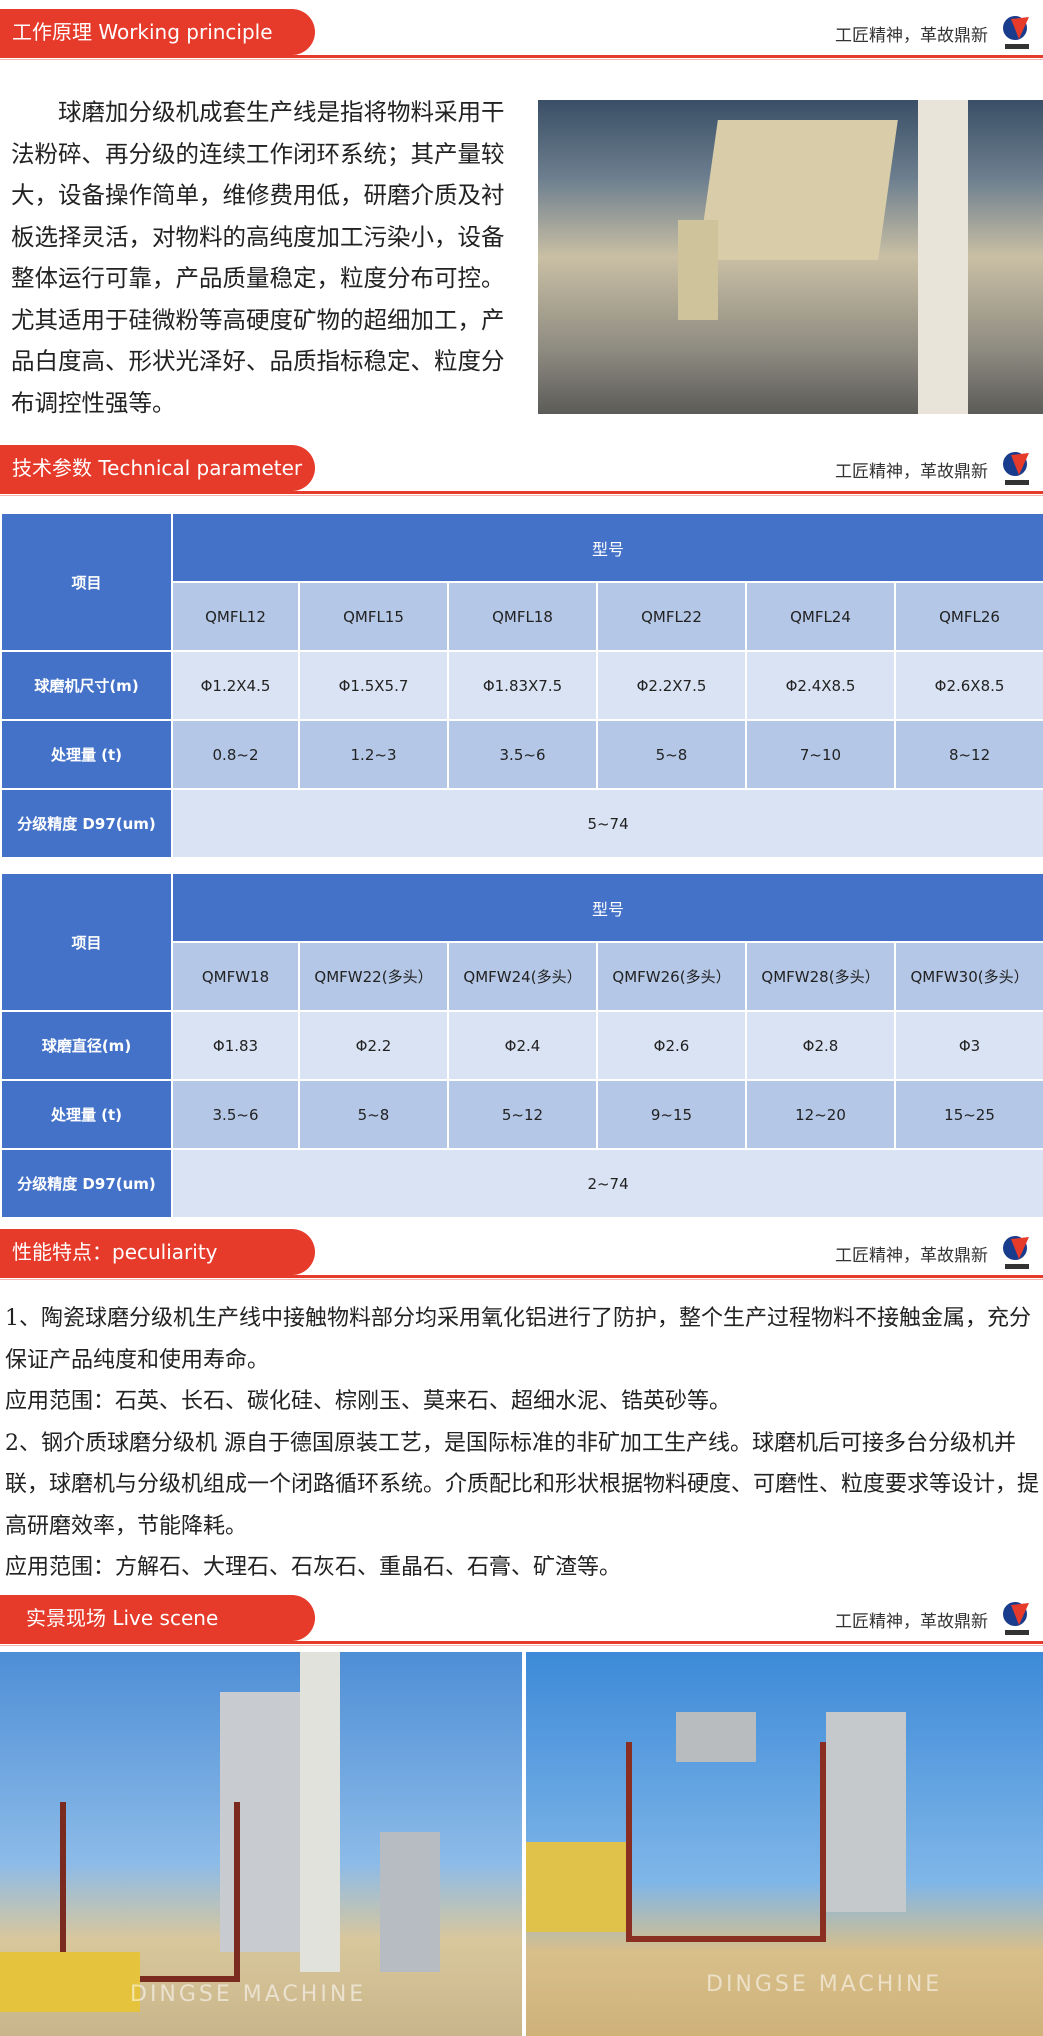 The height and width of the screenshot is (2036, 1043). Describe the element at coordinates (968, 1114) in the screenshot. I see `value-cell: 15~25` at that location.